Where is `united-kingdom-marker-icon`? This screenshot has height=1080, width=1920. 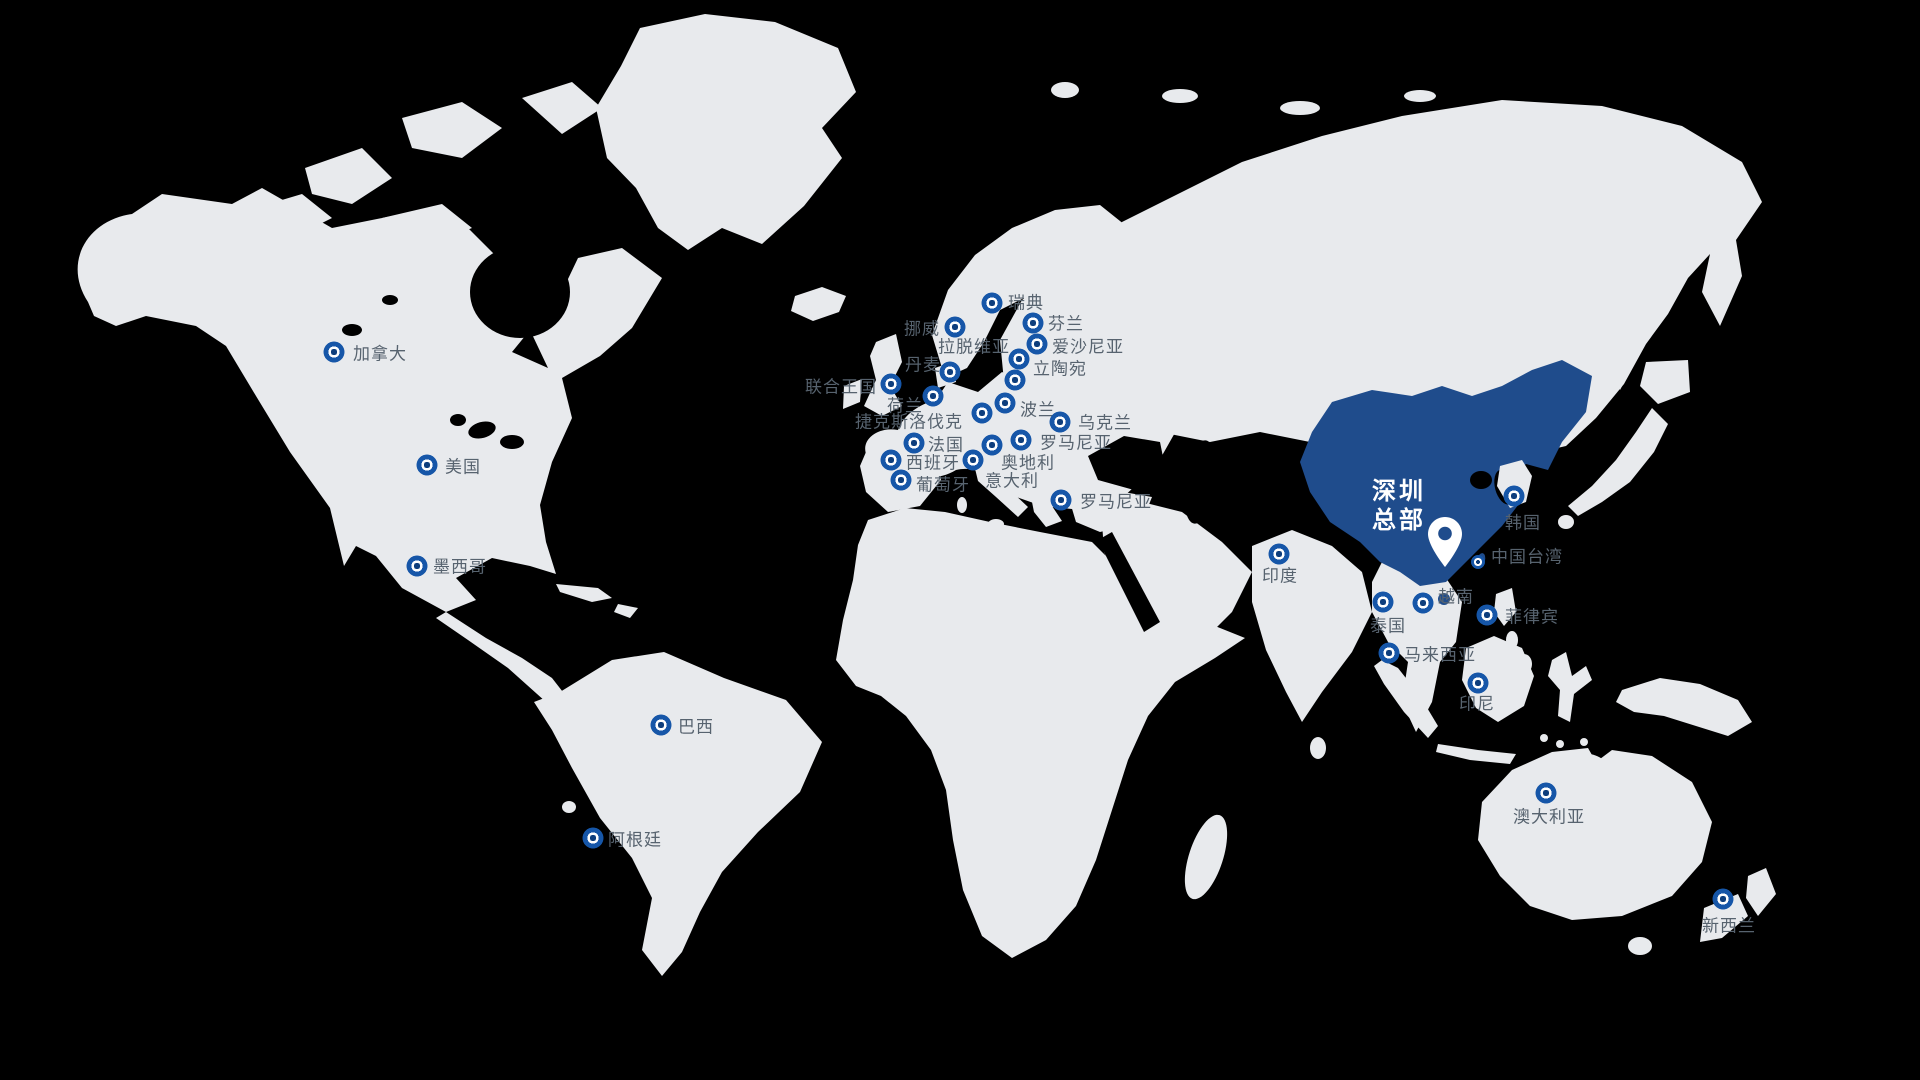 united-kingdom-marker-icon is located at coordinates (891, 384).